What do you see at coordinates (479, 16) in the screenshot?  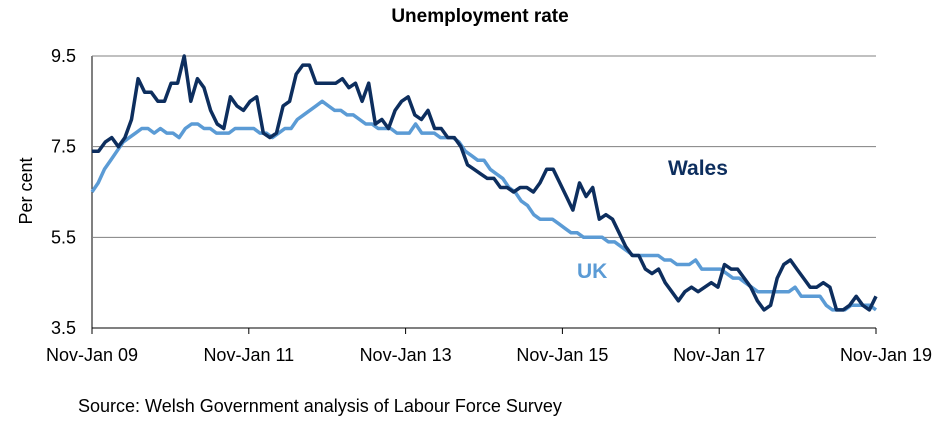 I see `chart-title: Unemployment rate` at bounding box center [479, 16].